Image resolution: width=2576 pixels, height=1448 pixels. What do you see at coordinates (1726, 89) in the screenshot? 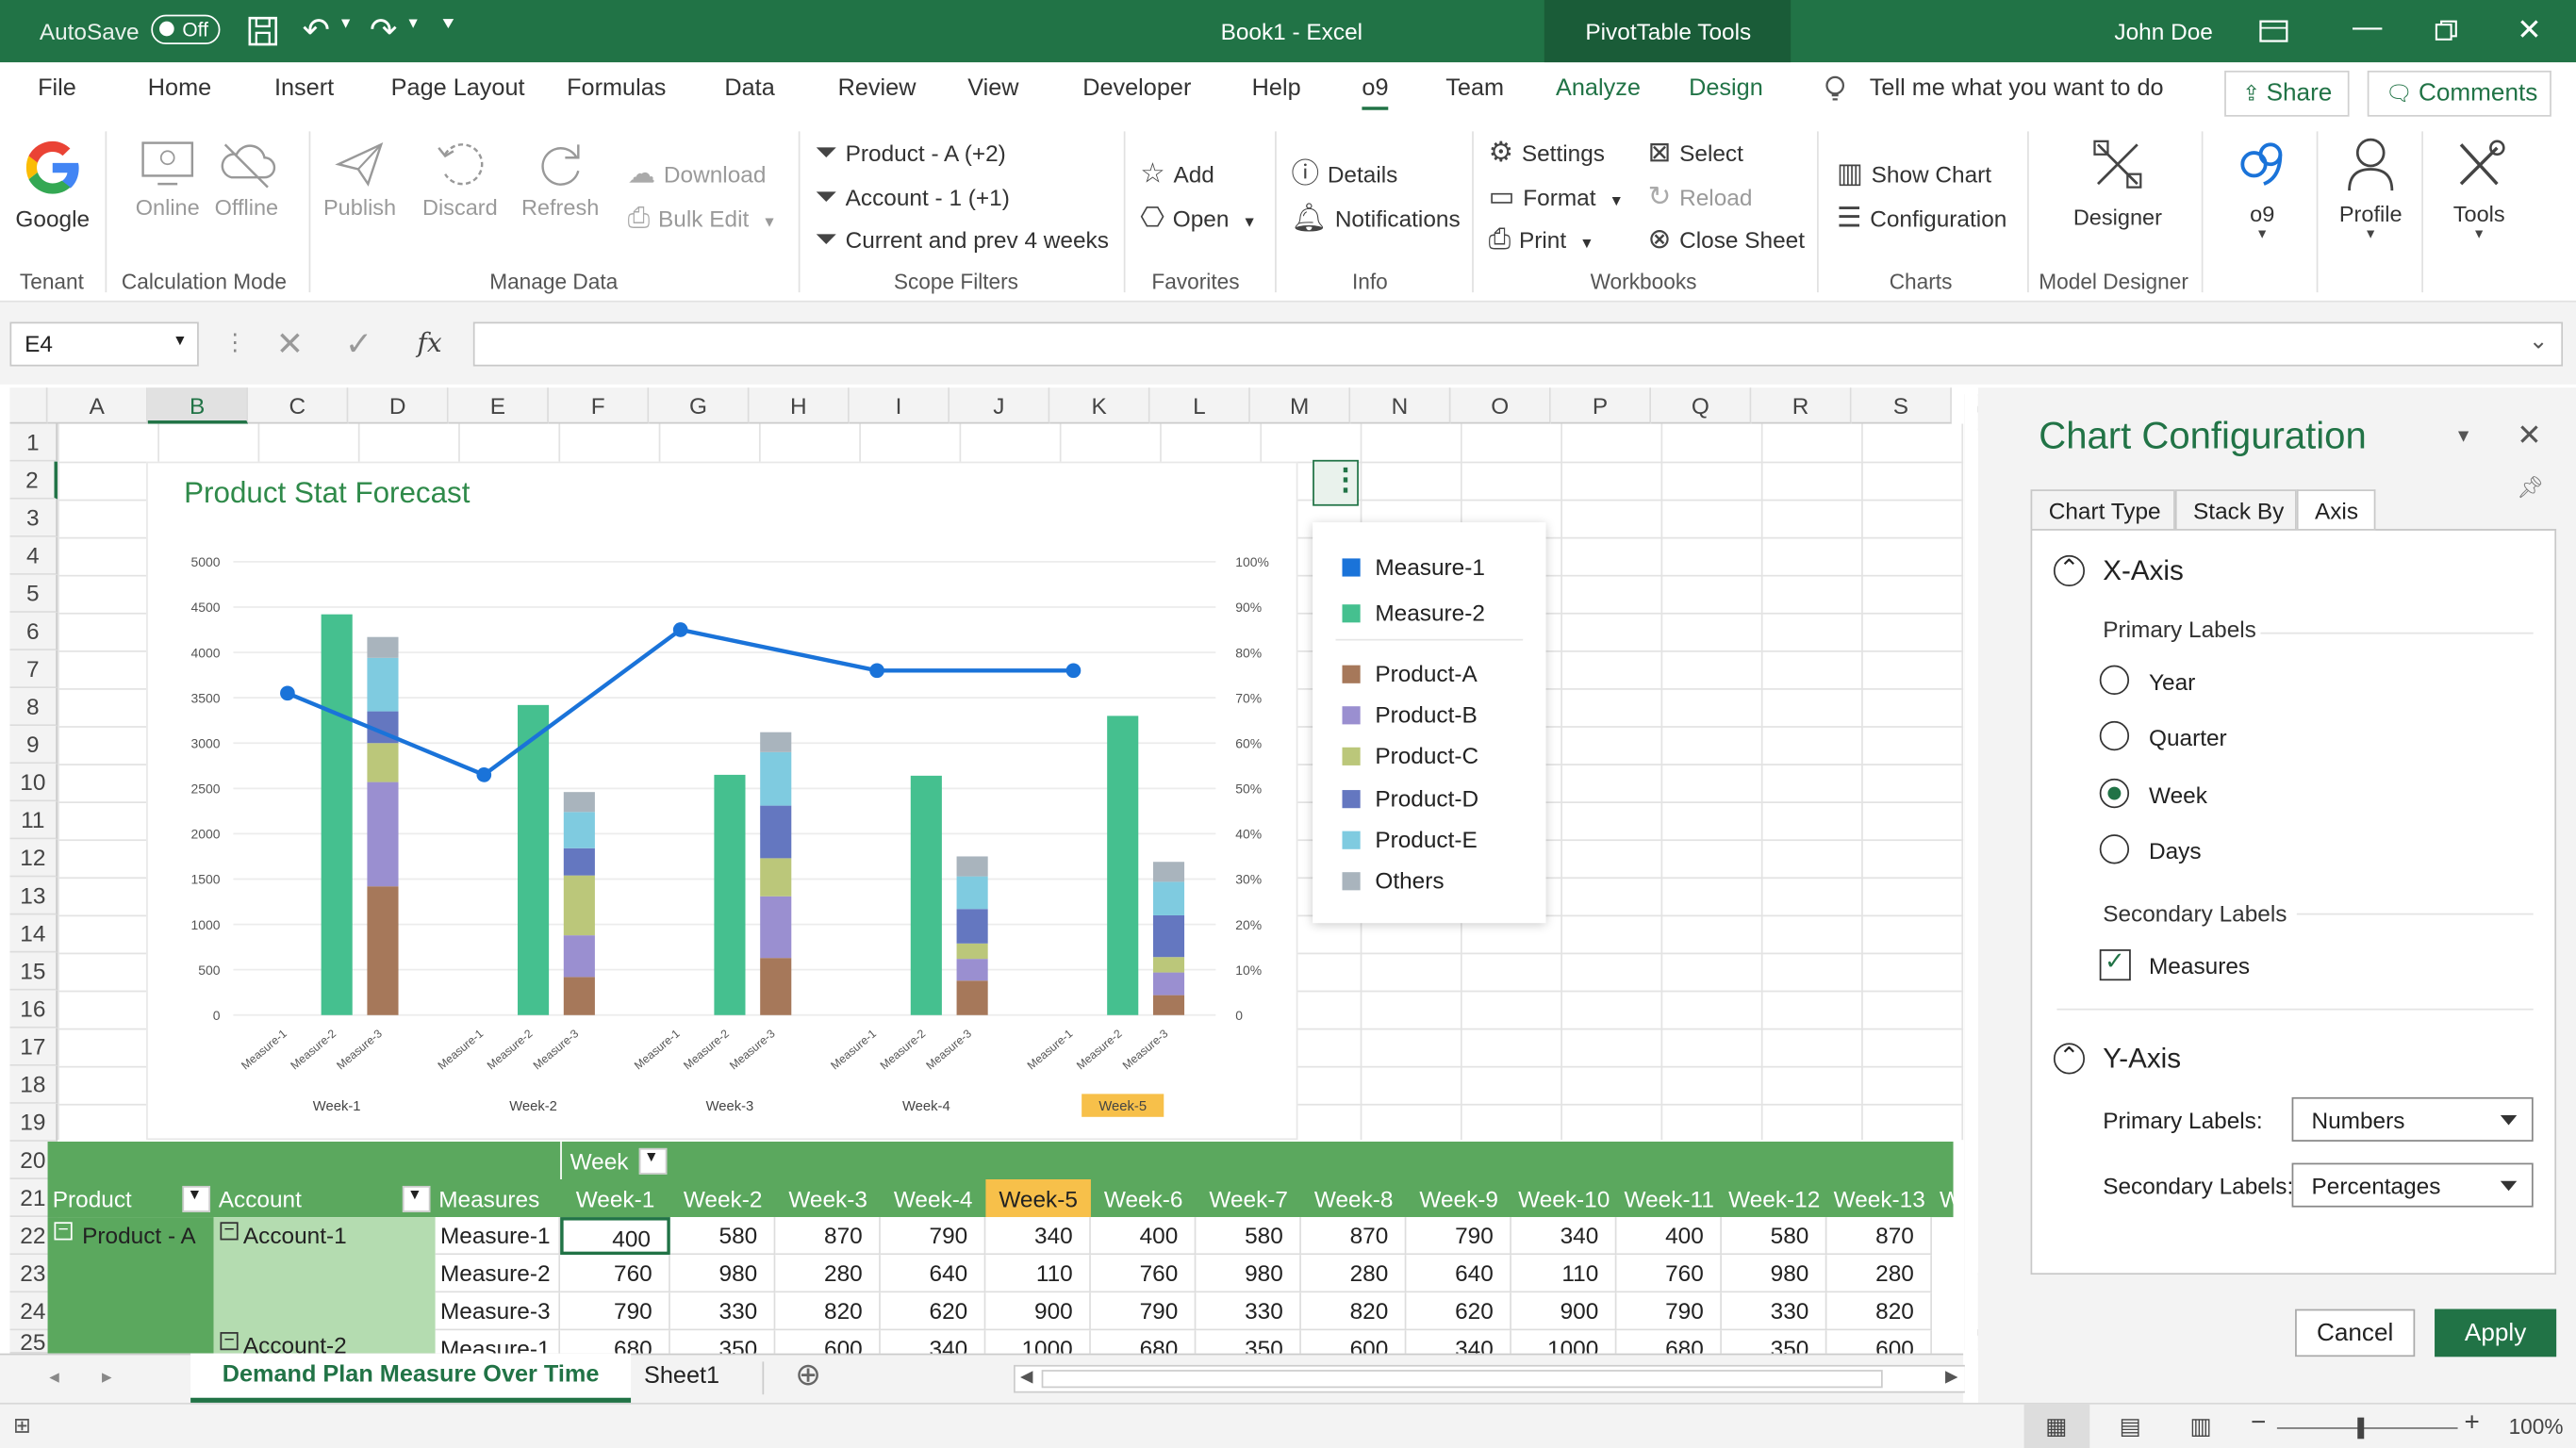
I see `menu-design: Design` at bounding box center [1726, 89].